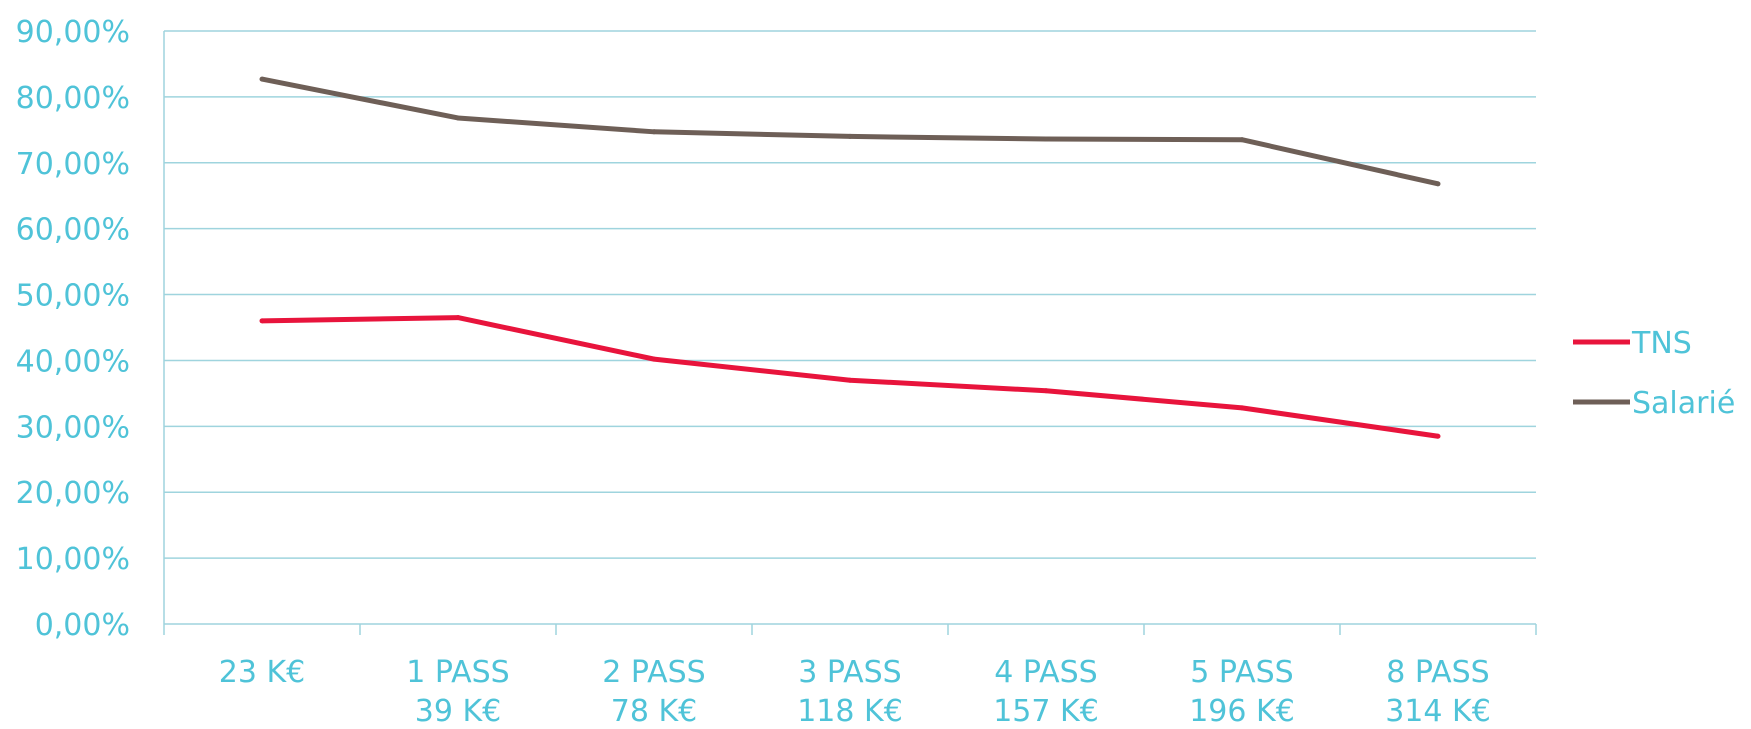 Image resolution: width=1751 pixels, height=729 pixels. What do you see at coordinates (73, 32) in the screenshot?
I see `y-tick-label: 90,00%` at bounding box center [73, 32].